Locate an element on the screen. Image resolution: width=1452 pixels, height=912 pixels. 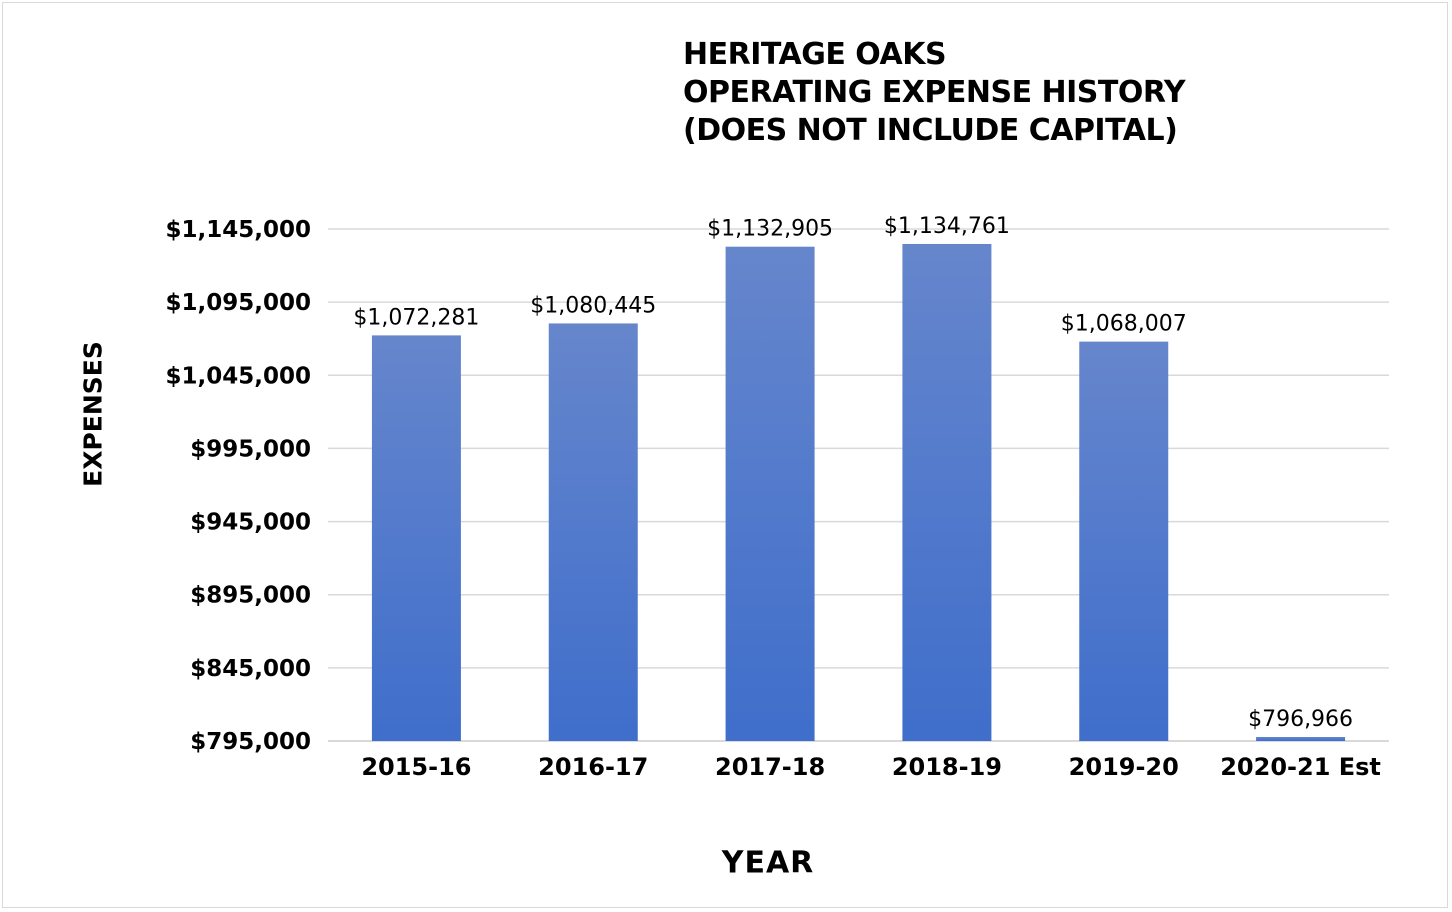
x-tick-label: 2015-16 is located at coordinates (416, 767).